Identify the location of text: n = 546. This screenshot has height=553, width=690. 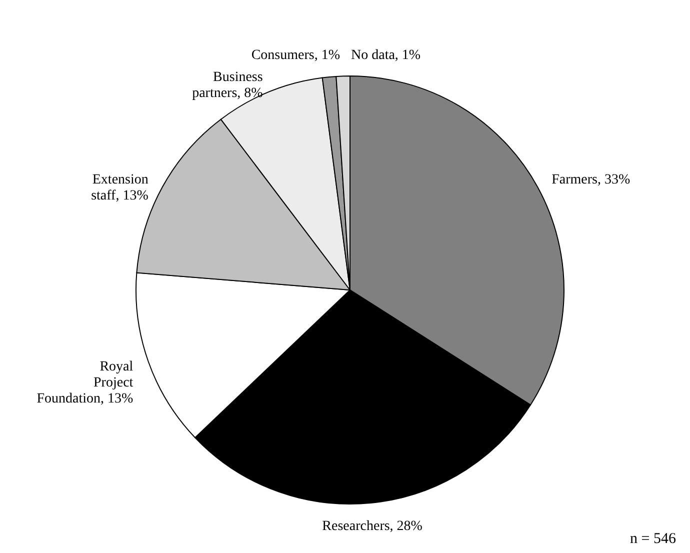
(653, 539).